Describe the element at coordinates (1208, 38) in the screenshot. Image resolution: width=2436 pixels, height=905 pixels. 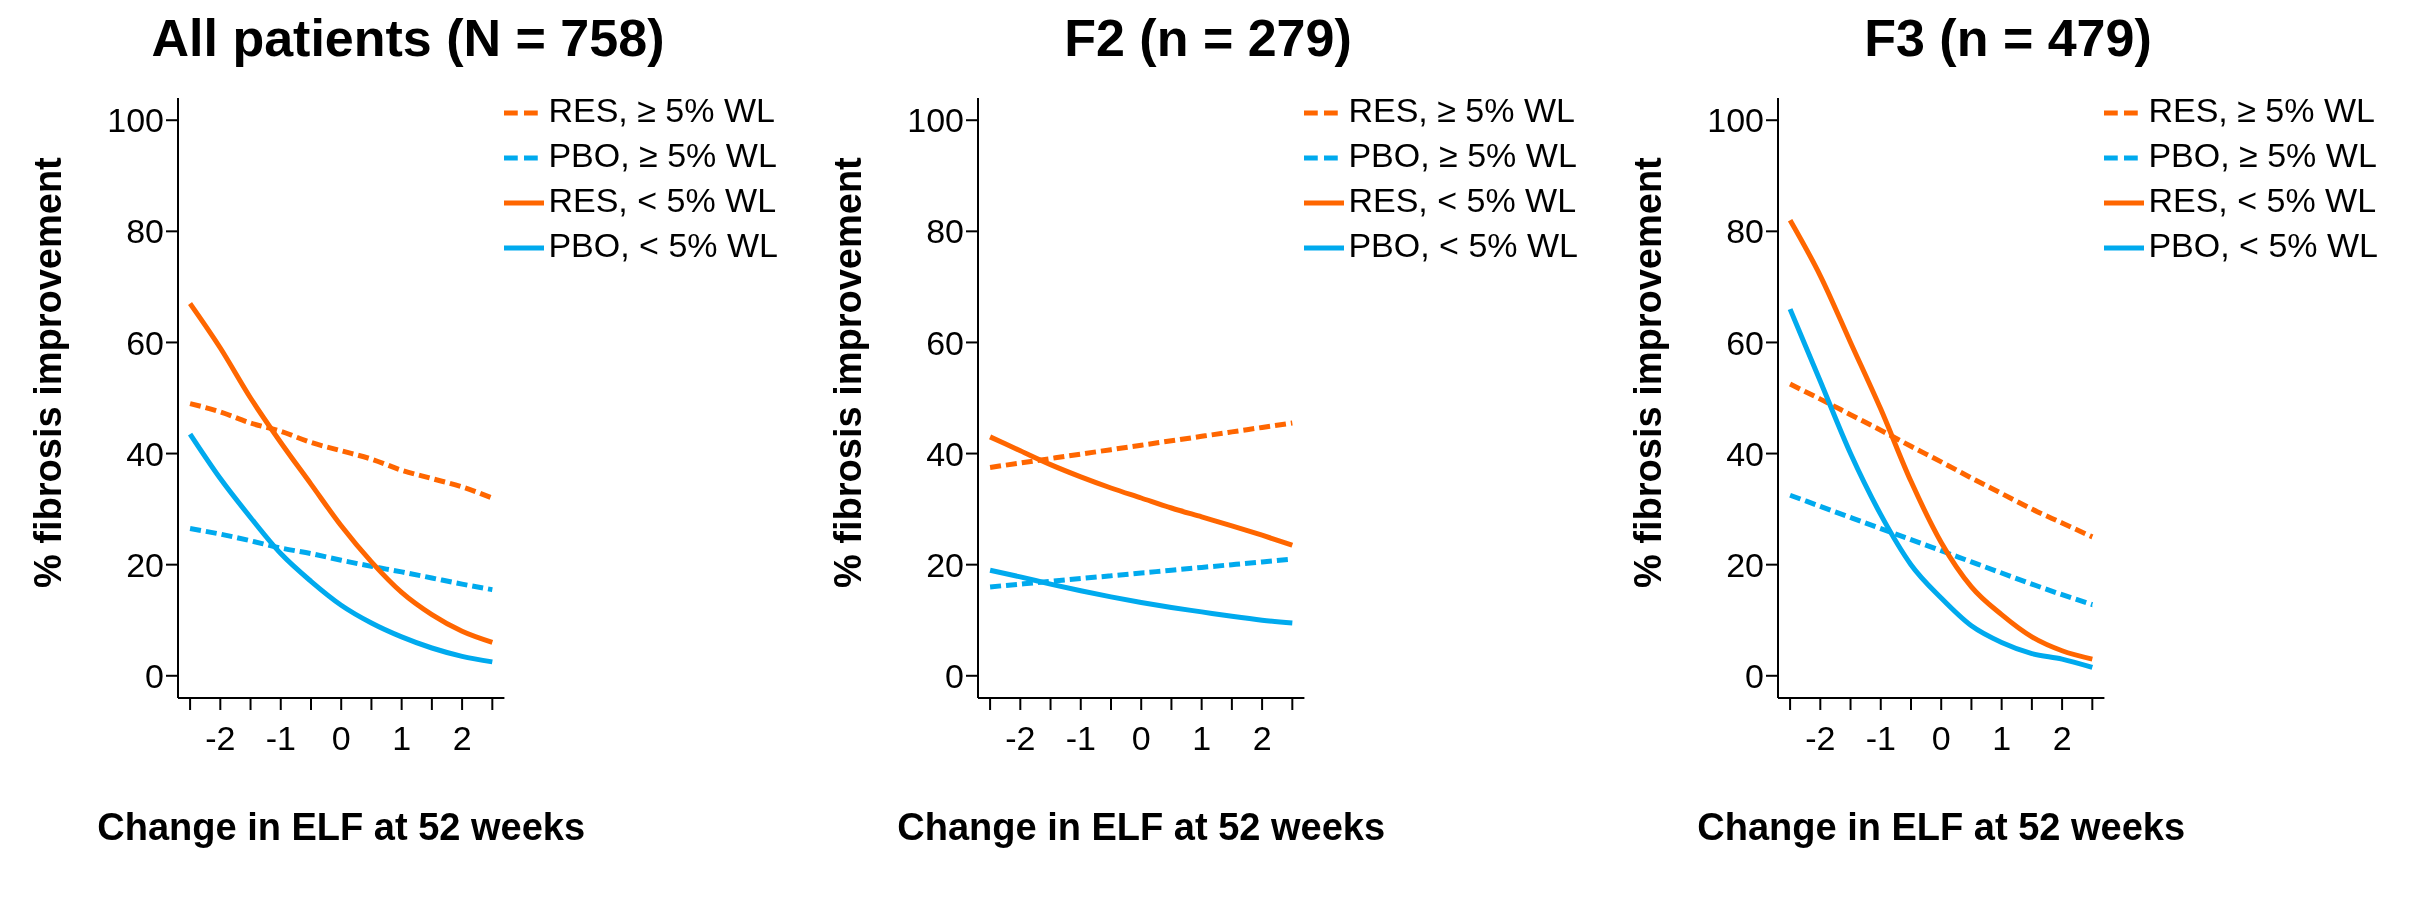
I see `chart-title: F2 (n = 279)` at that location.